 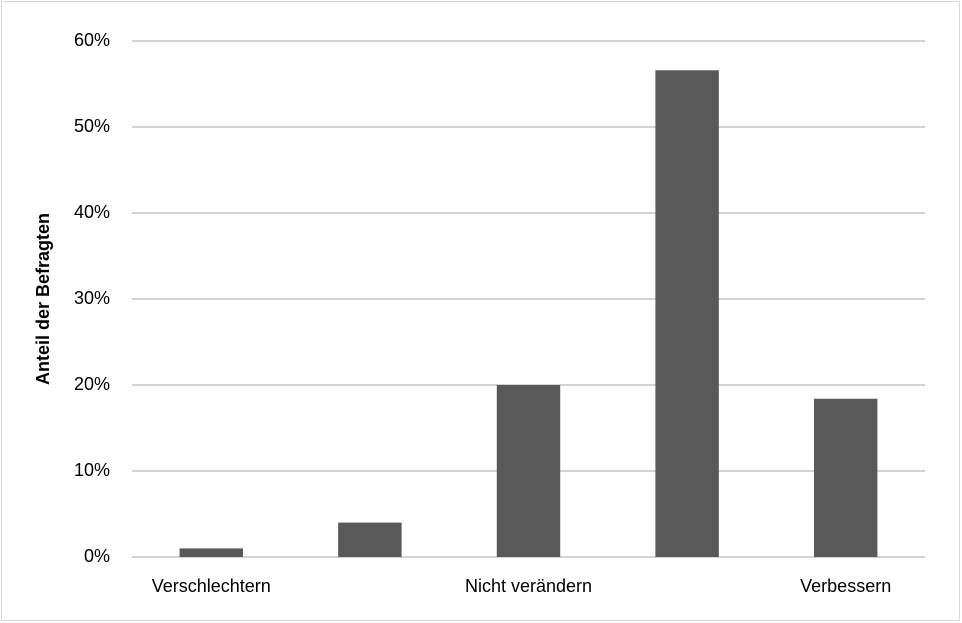 What do you see at coordinates (528, 586) in the screenshot?
I see `x-tick-label: Nicht verändern` at bounding box center [528, 586].